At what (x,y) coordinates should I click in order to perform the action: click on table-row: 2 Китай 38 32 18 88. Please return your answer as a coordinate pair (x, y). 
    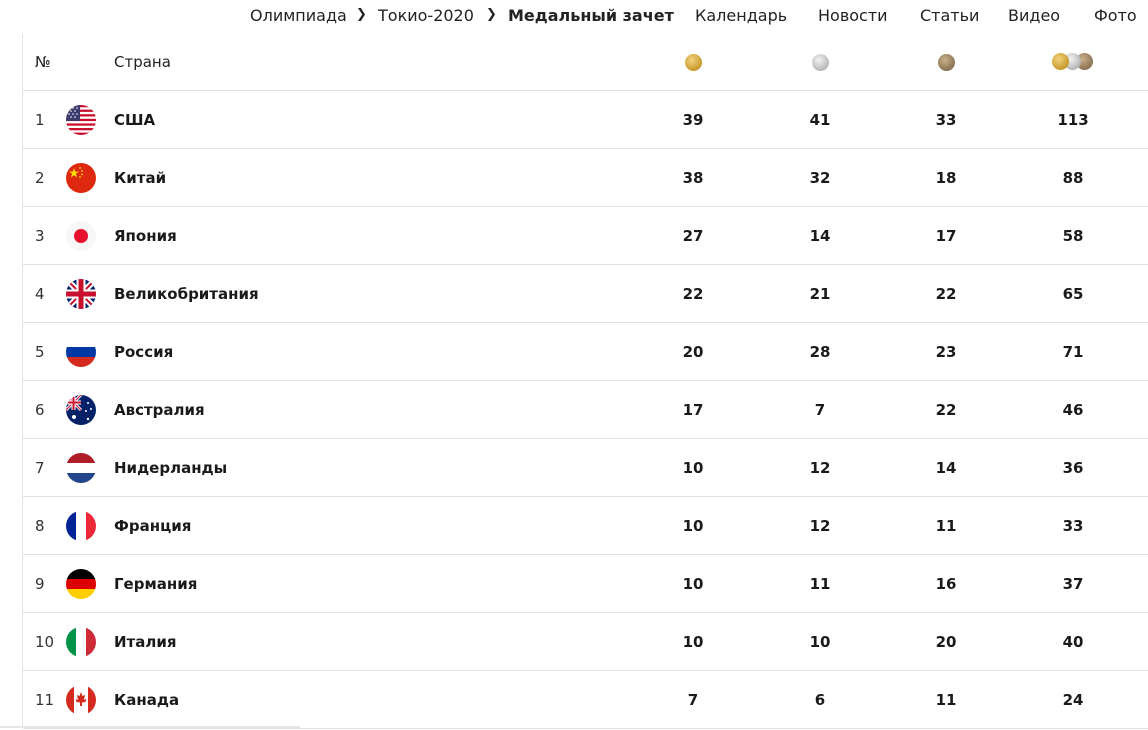
    Looking at the image, I should click on (585, 178).